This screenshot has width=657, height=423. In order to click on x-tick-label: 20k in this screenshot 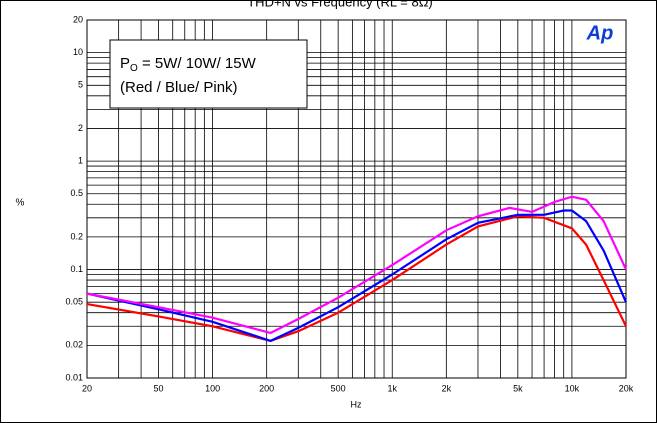, I will do `click(626, 388)`.